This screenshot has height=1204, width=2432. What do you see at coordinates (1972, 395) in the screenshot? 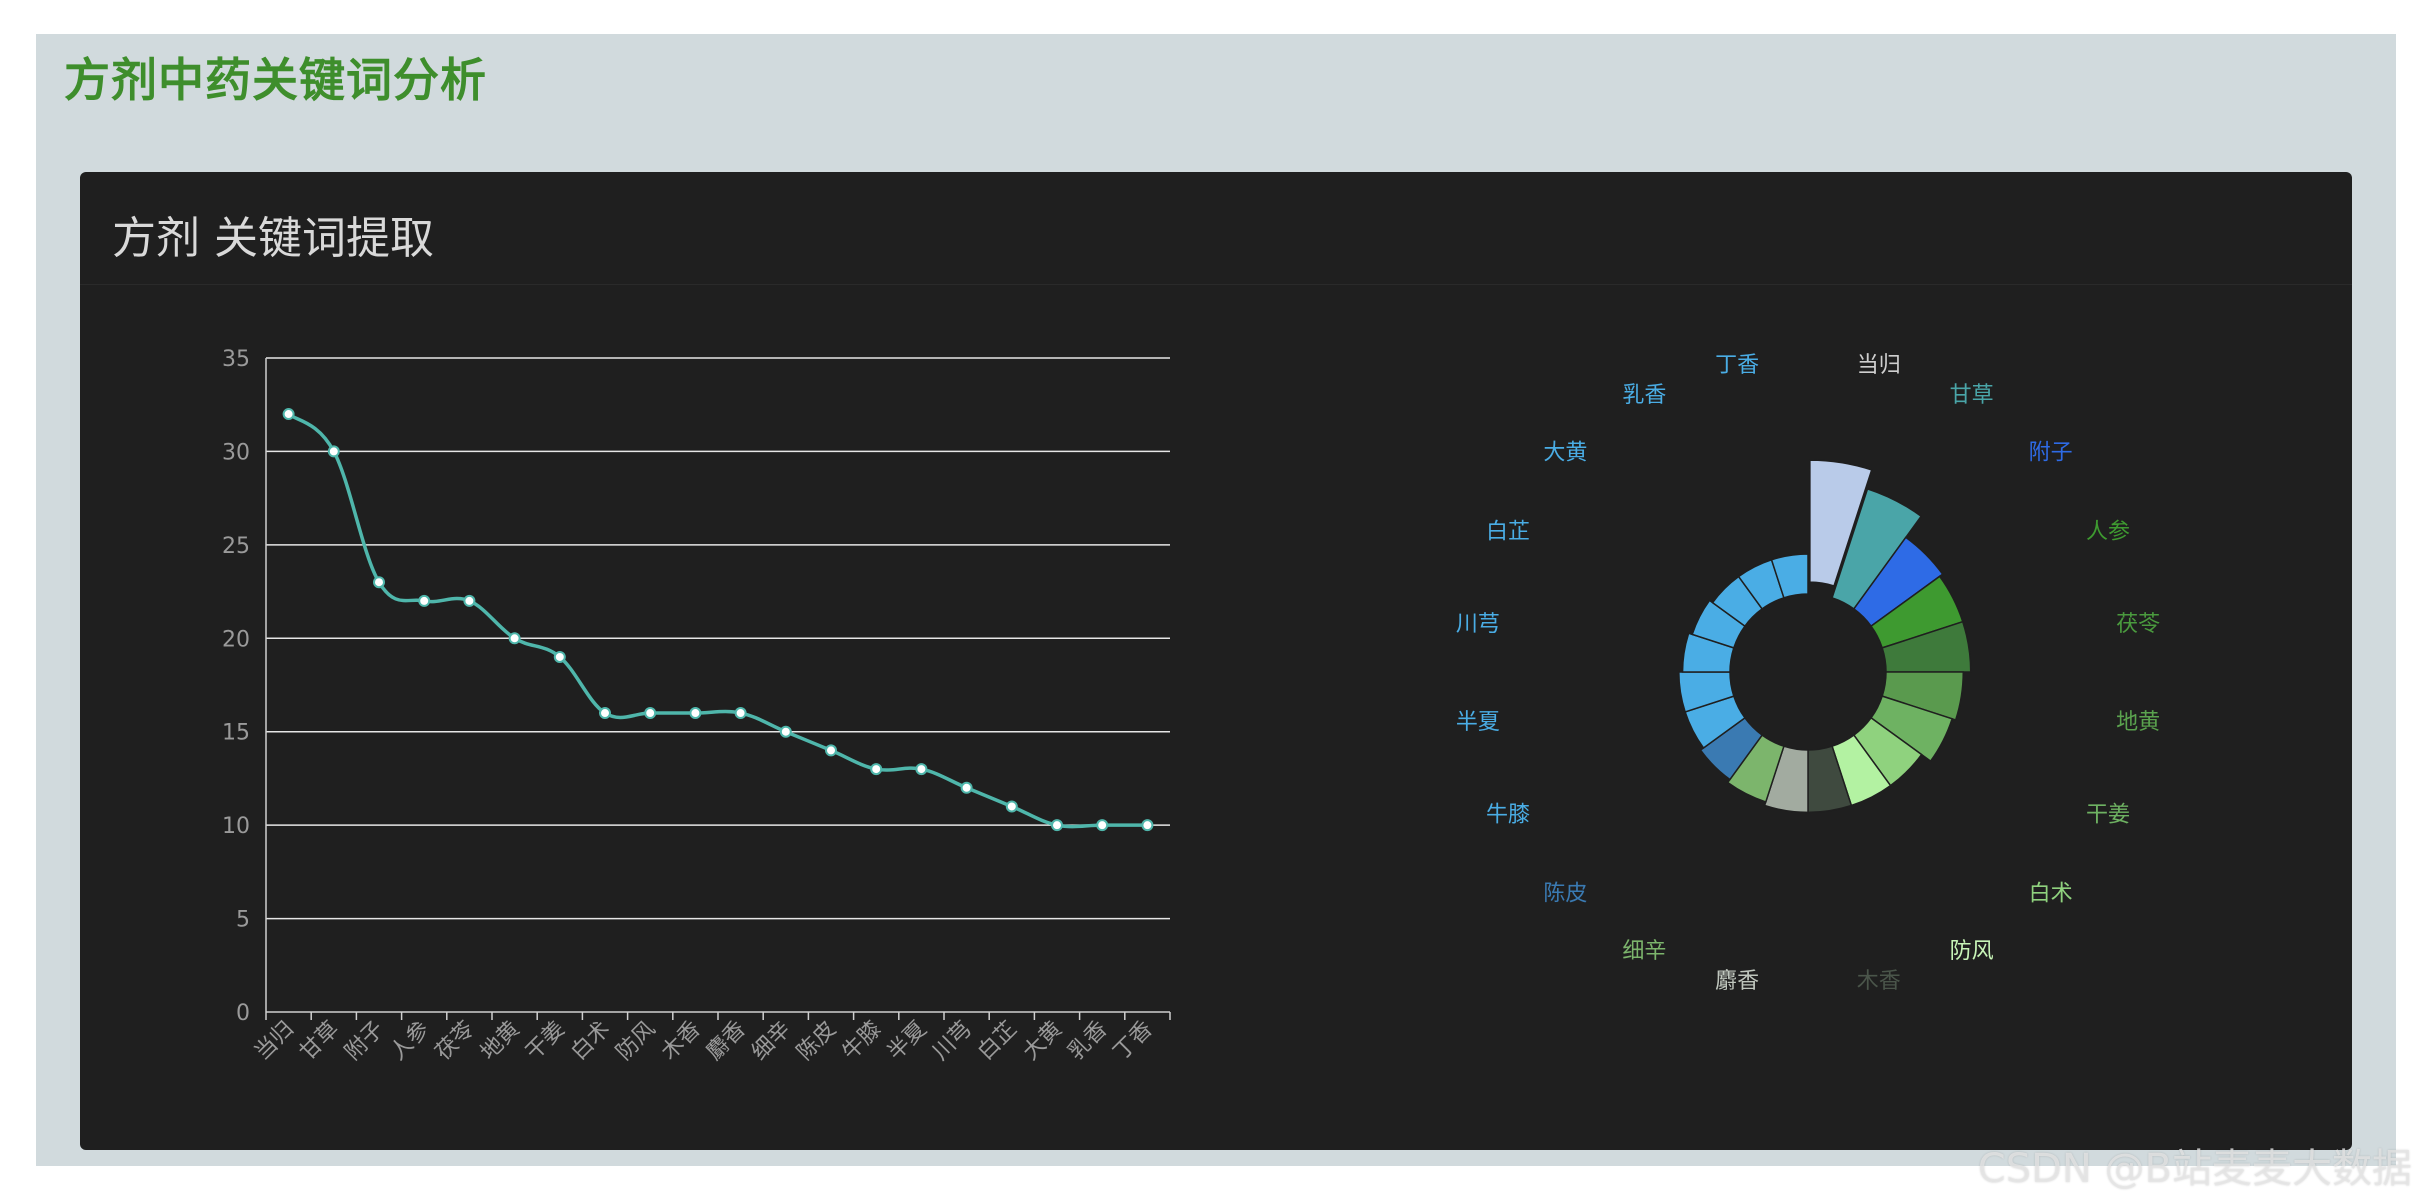
I see `pie-slice-label: 甘草` at bounding box center [1972, 395].